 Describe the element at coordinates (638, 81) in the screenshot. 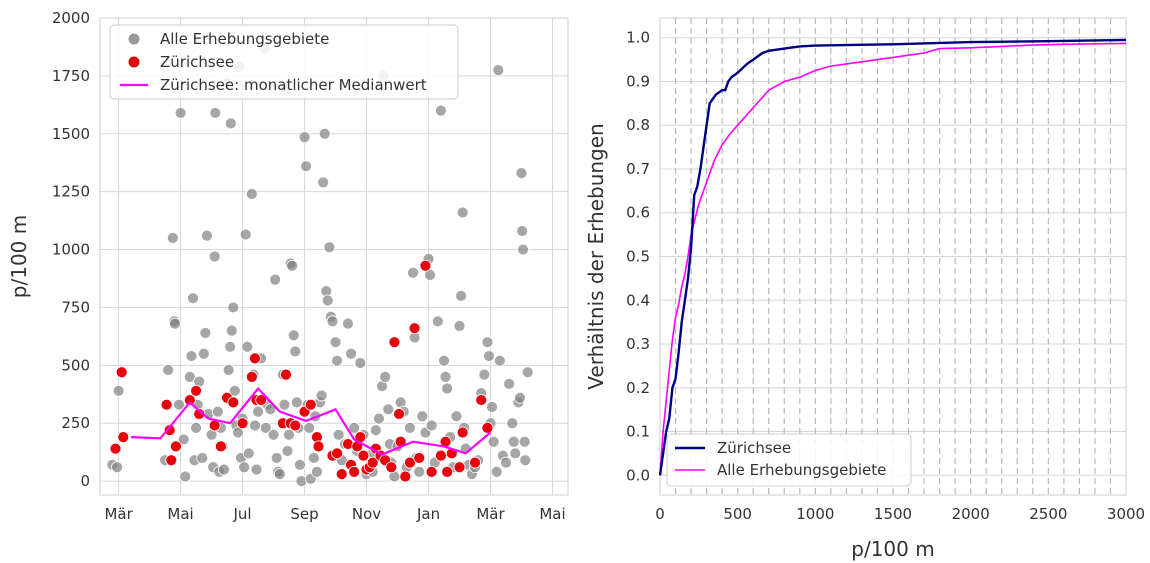

I see `y-tick-label: 0.9` at that location.